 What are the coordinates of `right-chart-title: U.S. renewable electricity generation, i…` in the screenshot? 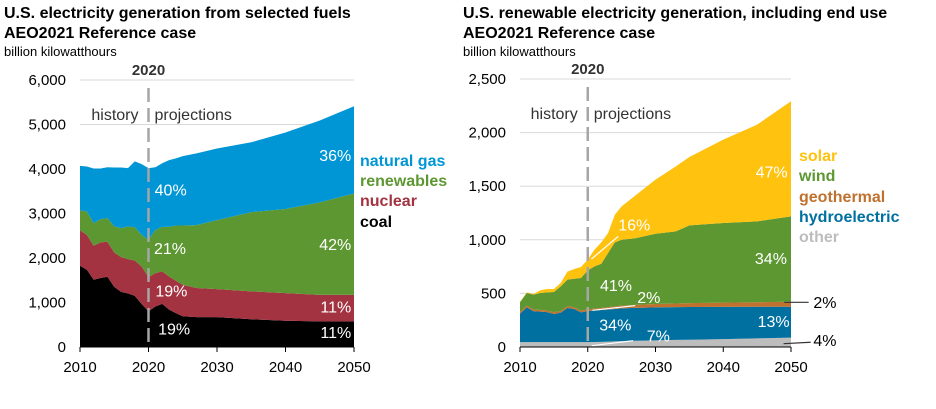 It's located at (675, 13).